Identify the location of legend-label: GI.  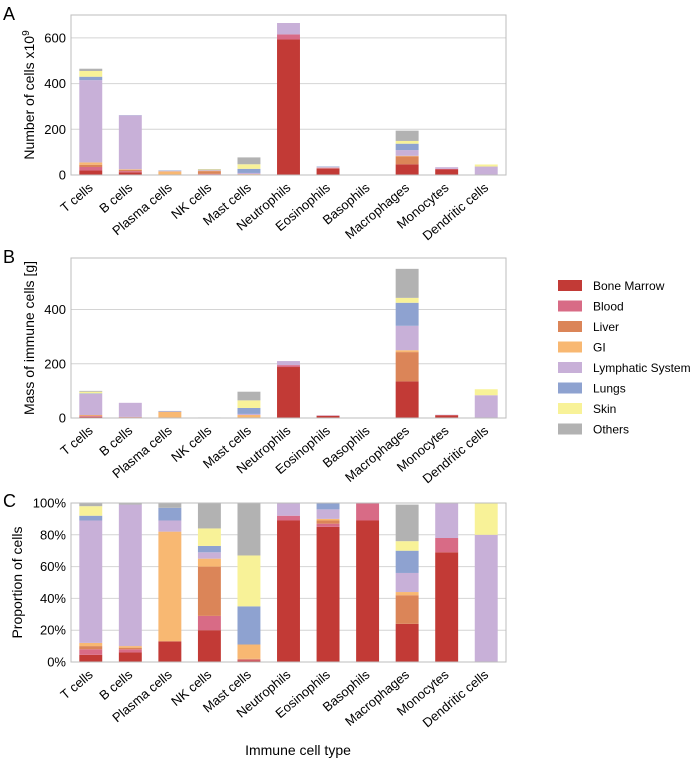
(599, 348).